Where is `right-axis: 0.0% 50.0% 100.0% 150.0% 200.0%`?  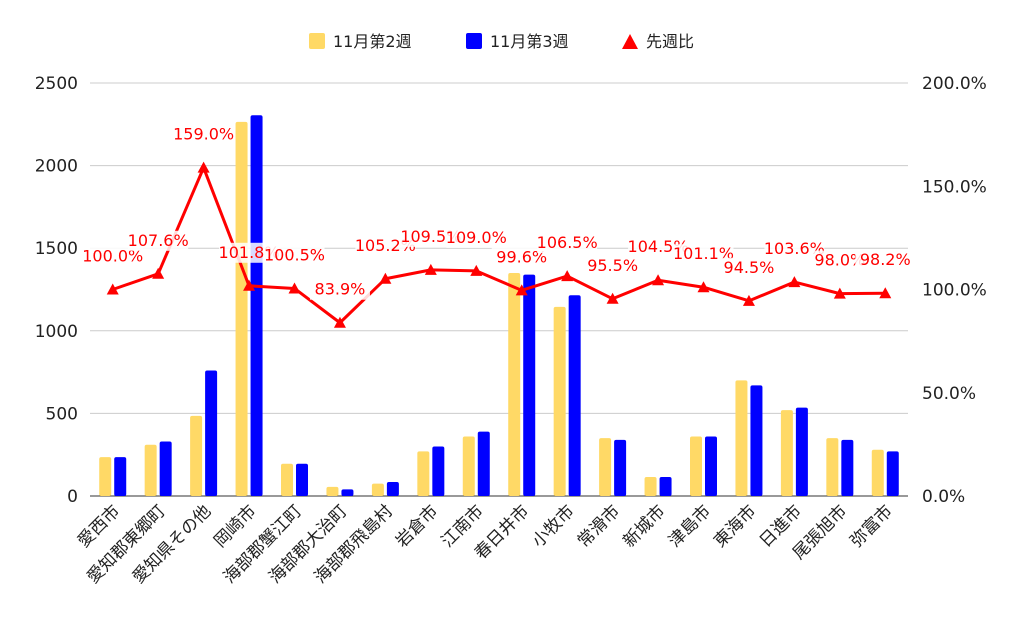 right-axis: 0.0% 50.0% 100.0% 150.0% 200.0% is located at coordinates (954, 290).